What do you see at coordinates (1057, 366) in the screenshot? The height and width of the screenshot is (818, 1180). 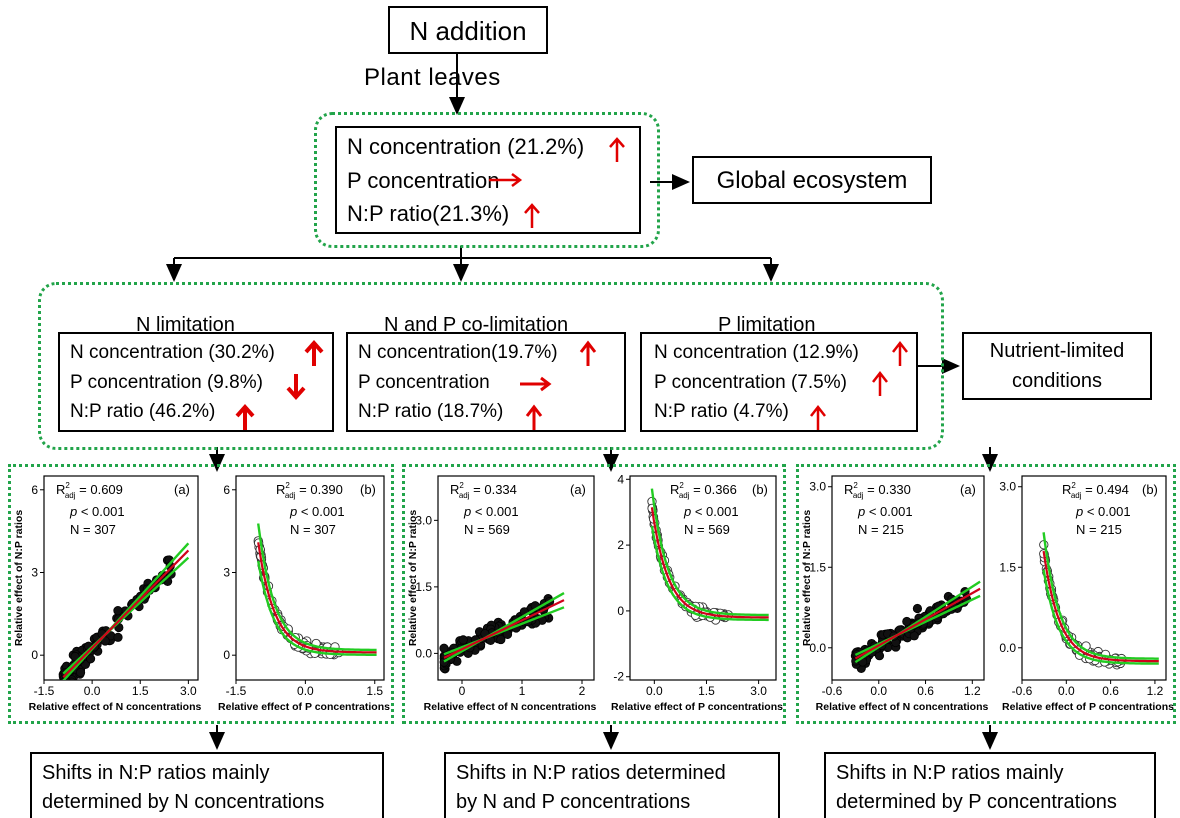 I see `nutrient-limited-box: Nutrient-limited conditions` at bounding box center [1057, 366].